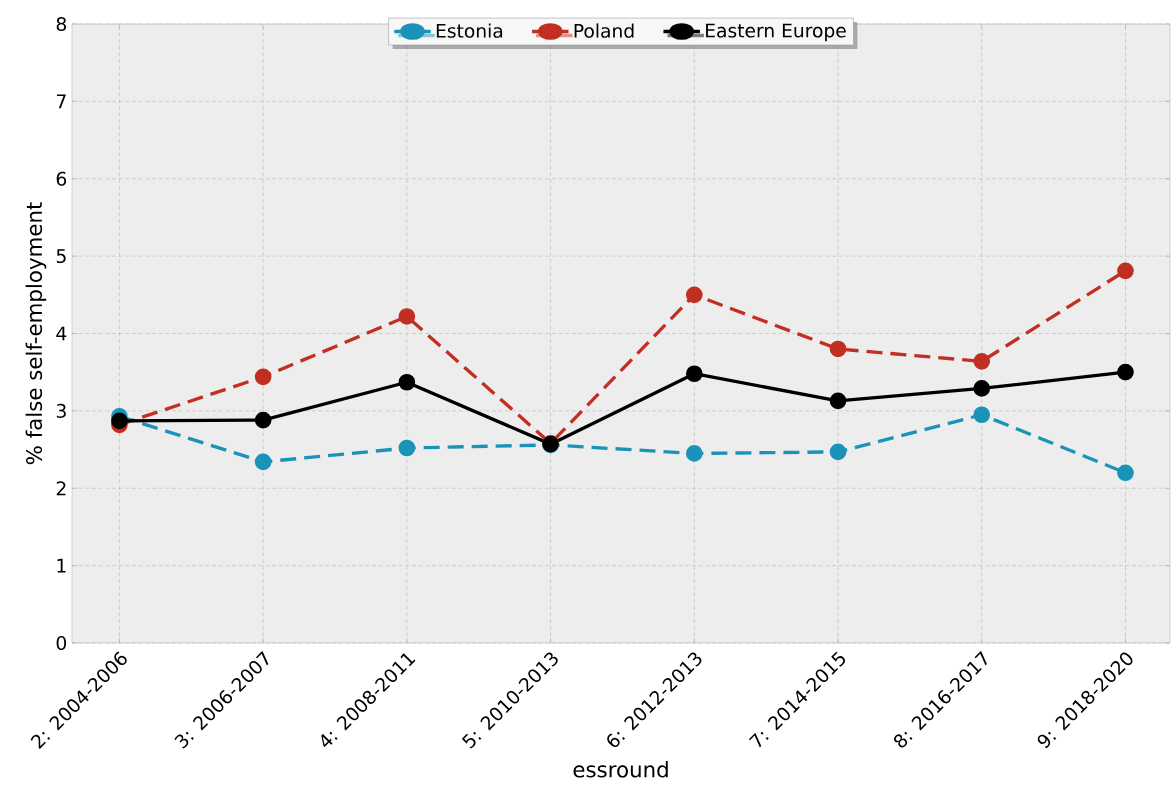  What do you see at coordinates (61, 178) in the screenshot?
I see `y-tick-label: 6` at bounding box center [61, 178].